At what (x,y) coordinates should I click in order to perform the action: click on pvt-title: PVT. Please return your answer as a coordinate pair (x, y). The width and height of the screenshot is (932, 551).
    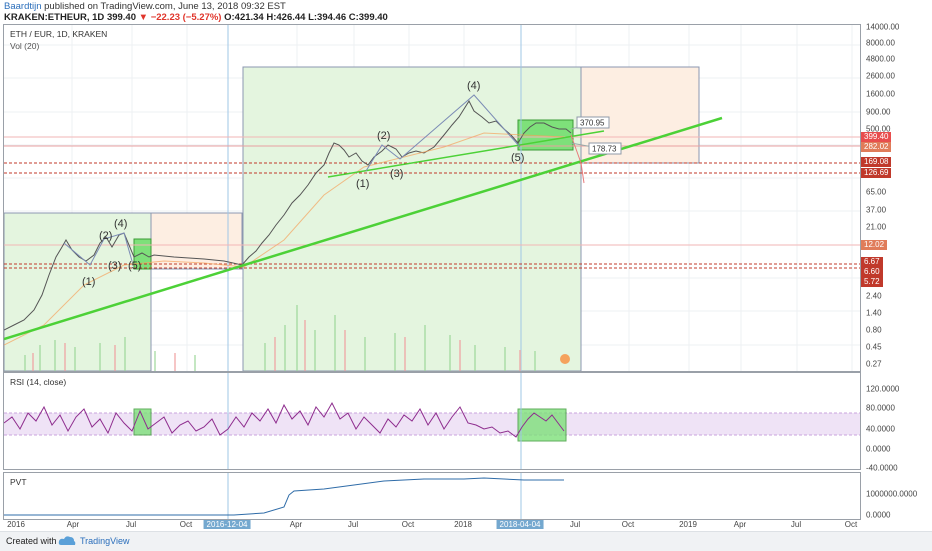
    Looking at the image, I should click on (18, 482).